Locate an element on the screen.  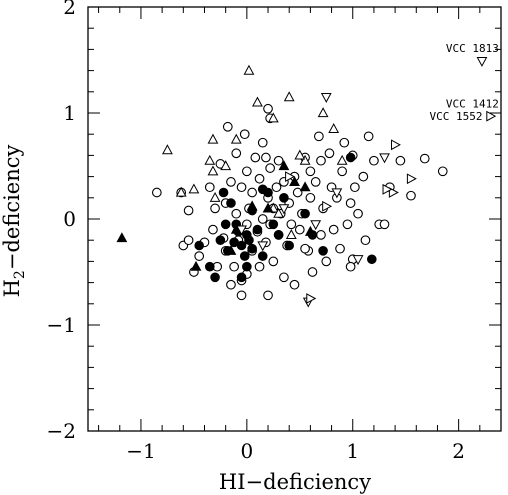
y-axis-label-main: H is located at coordinates (12, 288).